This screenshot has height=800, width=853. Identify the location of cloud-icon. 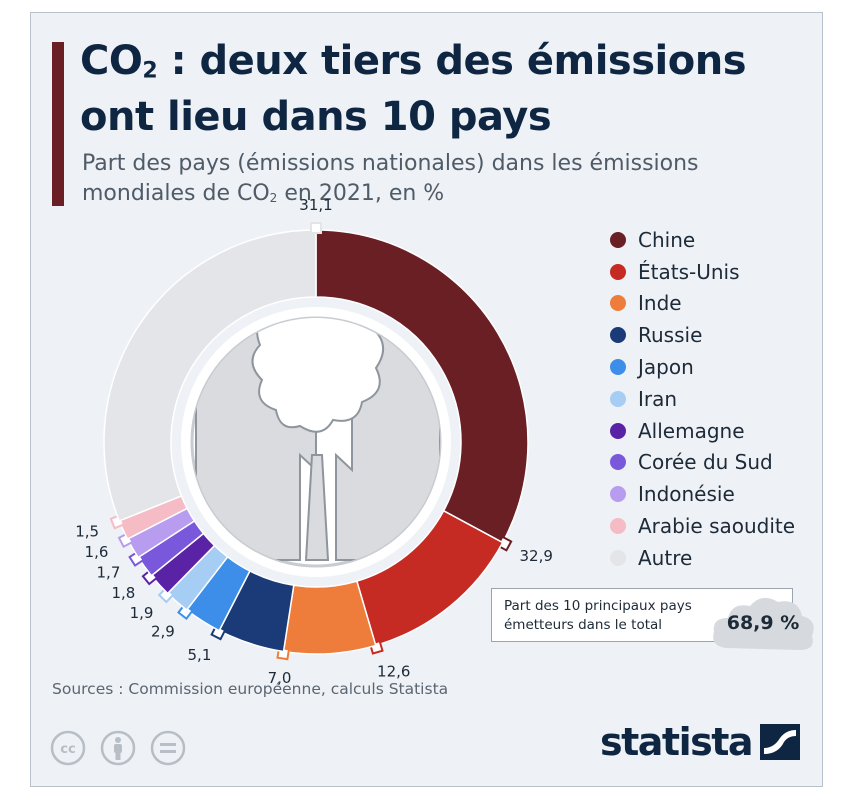
(763, 623).